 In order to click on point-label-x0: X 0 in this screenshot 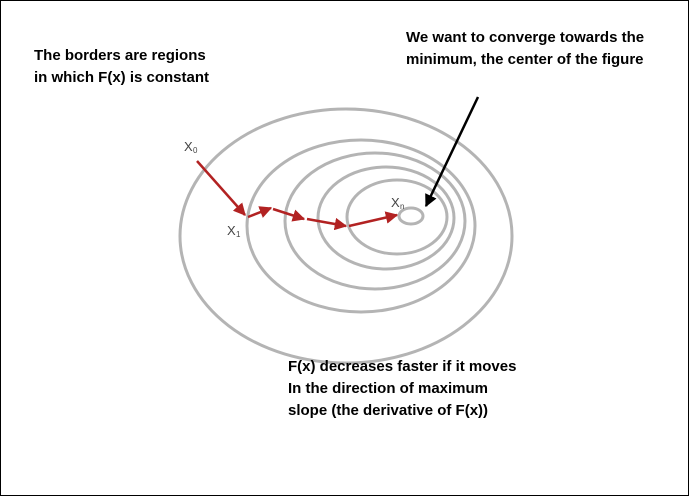, I will do `click(191, 147)`.